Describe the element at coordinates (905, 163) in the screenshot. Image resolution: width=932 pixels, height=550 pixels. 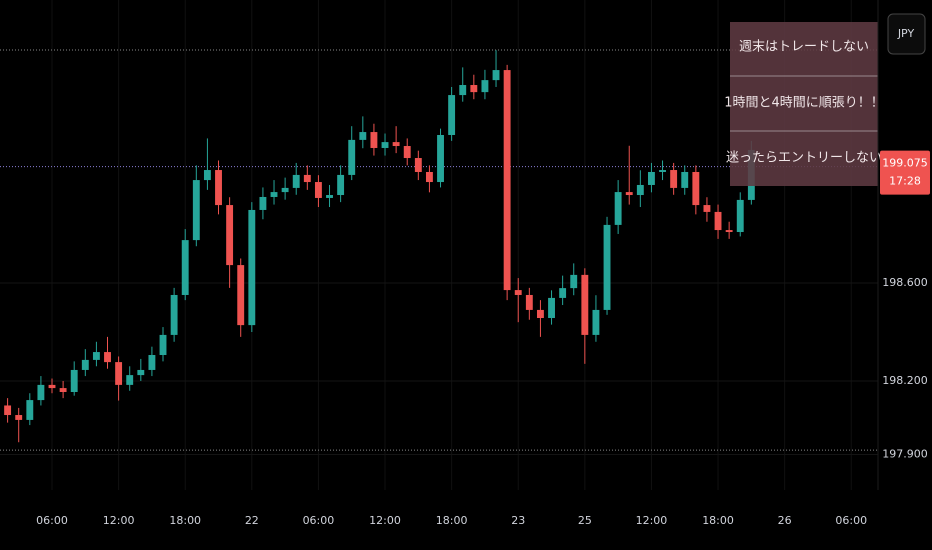
I see `last-price-label: 199.075` at that location.